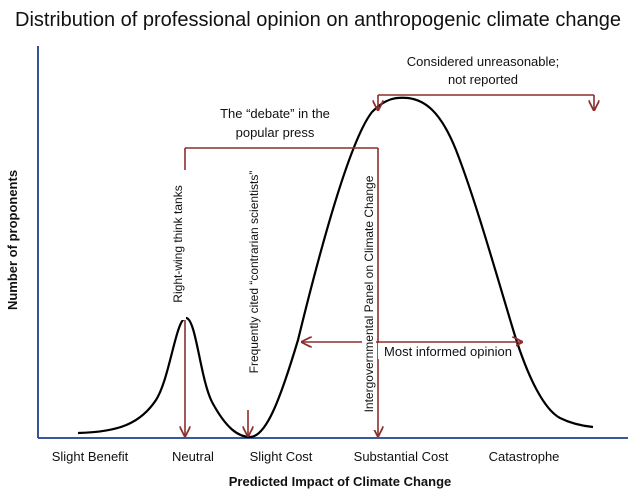  What do you see at coordinates (275, 113) in the screenshot?
I see `debate-label-line1: The “debate” in the` at bounding box center [275, 113].